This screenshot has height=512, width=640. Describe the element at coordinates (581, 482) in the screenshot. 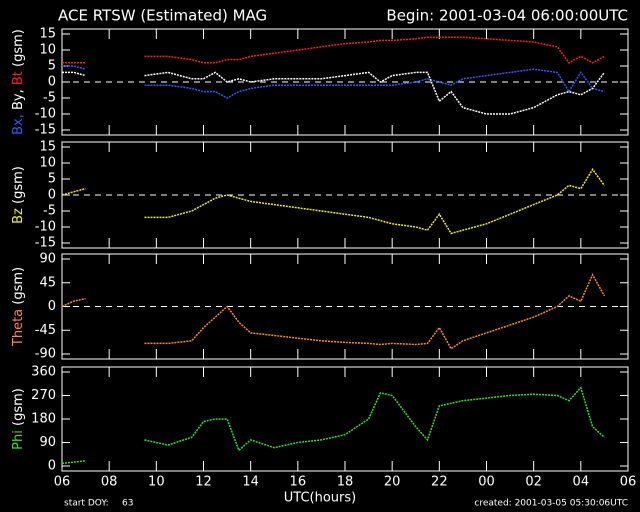

I see `x-tick-label: 04` at that location.